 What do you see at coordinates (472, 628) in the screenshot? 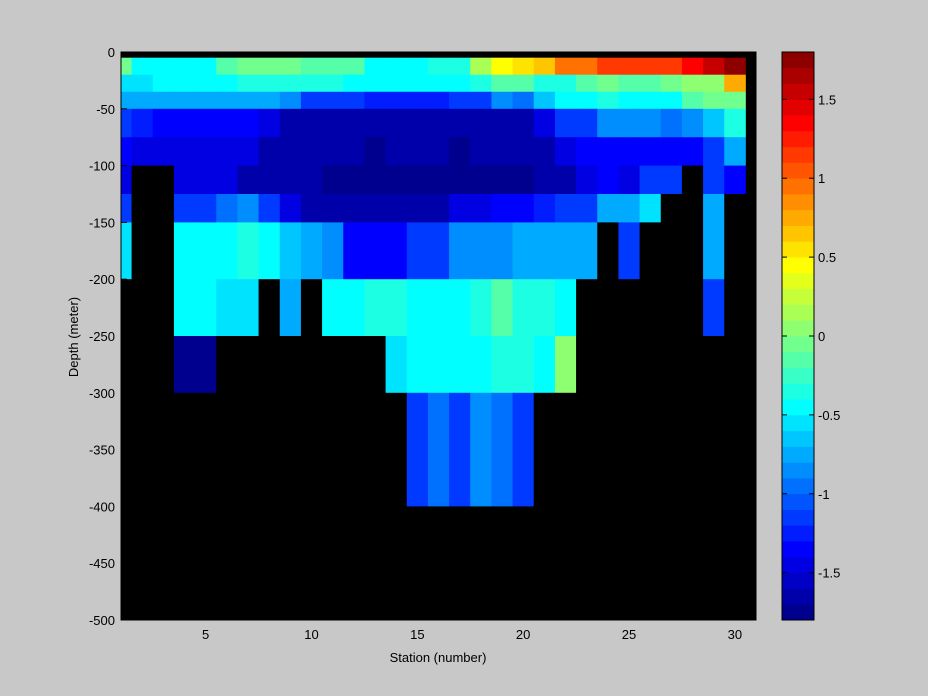
I see `x-axis-ticks: 5 10 15 20 25 30` at bounding box center [472, 628].